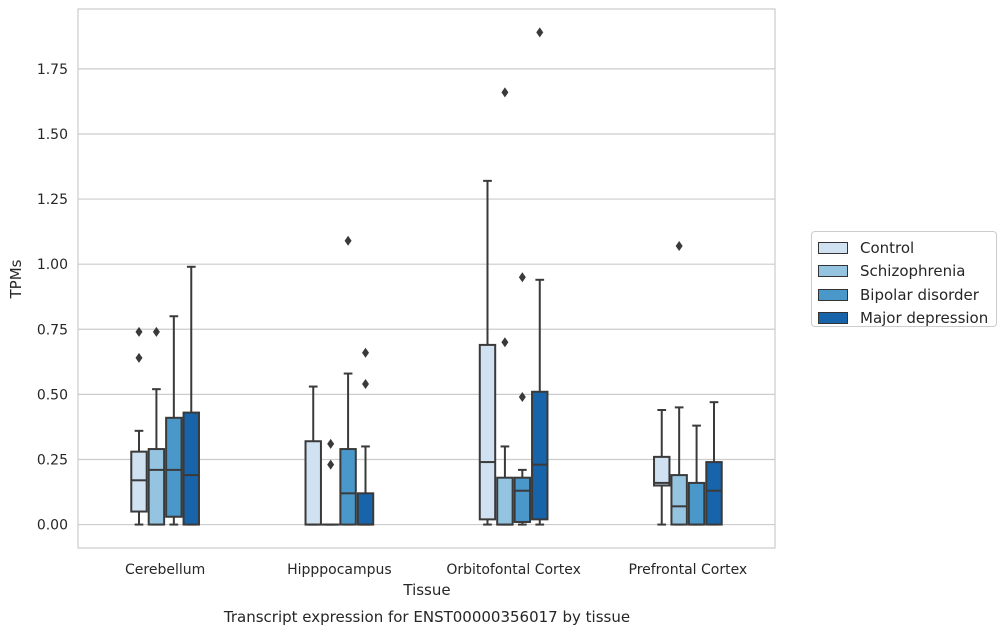 The image size is (1007, 634). What do you see at coordinates (887, 247) in the screenshot?
I see `legend-label: Control` at bounding box center [887, 247].